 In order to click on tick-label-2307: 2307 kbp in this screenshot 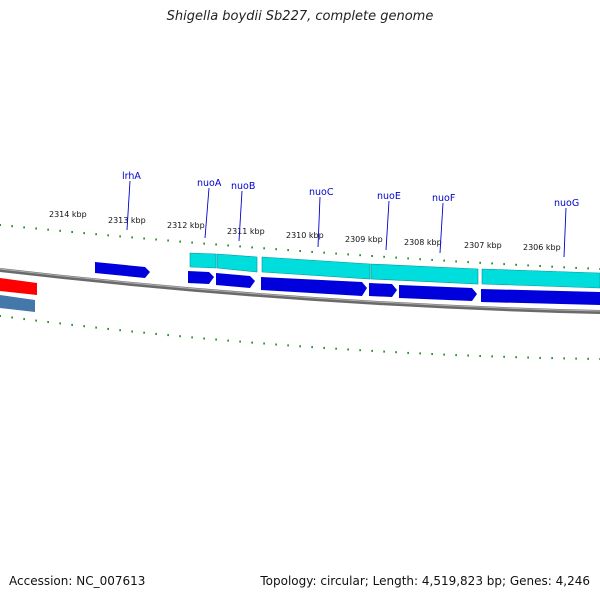, I will do `click(483, 245)`.